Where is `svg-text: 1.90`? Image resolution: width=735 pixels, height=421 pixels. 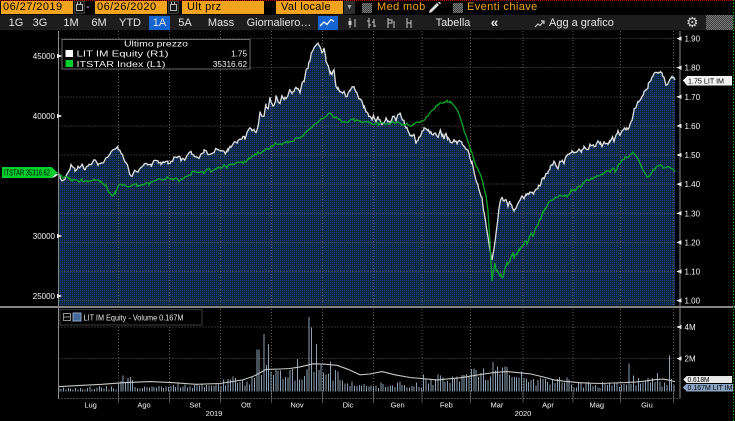
svg-text: 1.90 is located at coordinates (693, 39).